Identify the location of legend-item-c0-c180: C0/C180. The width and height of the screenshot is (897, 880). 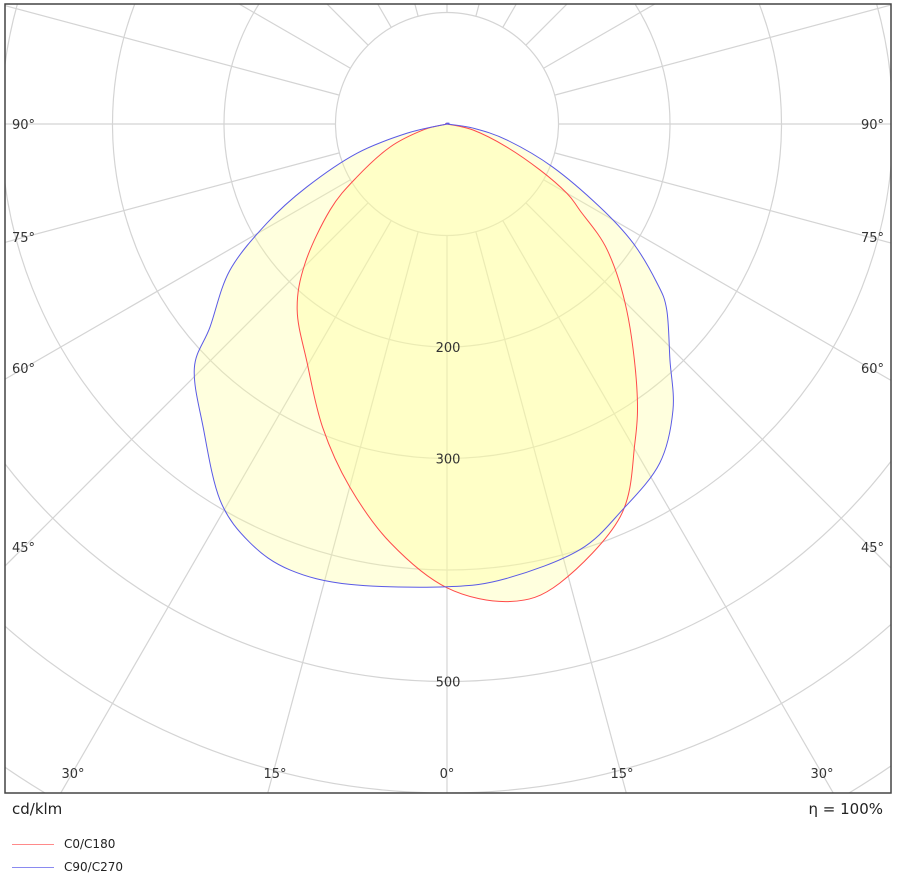
(63, 844).